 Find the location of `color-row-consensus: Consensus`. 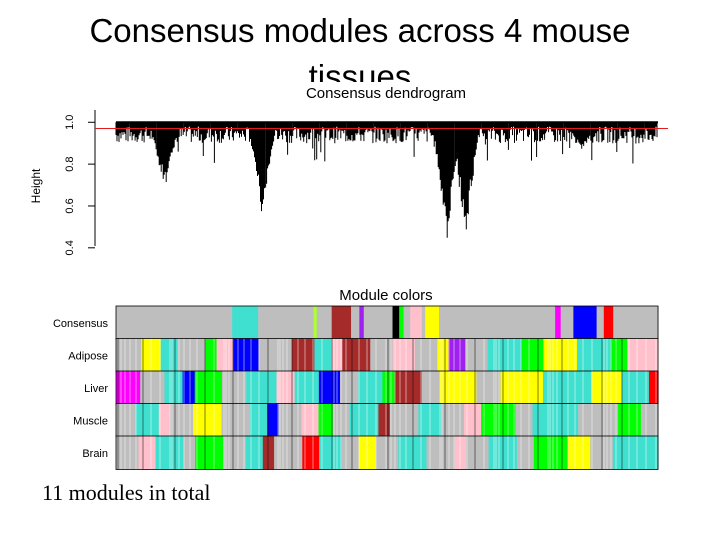

color-row-consensus: Consensus is located at coordinates (356, 322).